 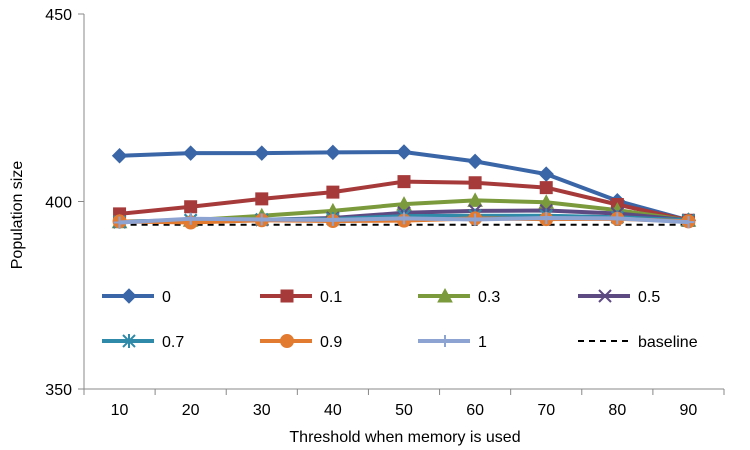 I want to click on x-tick-label: 90, so click(x=689, y=410).